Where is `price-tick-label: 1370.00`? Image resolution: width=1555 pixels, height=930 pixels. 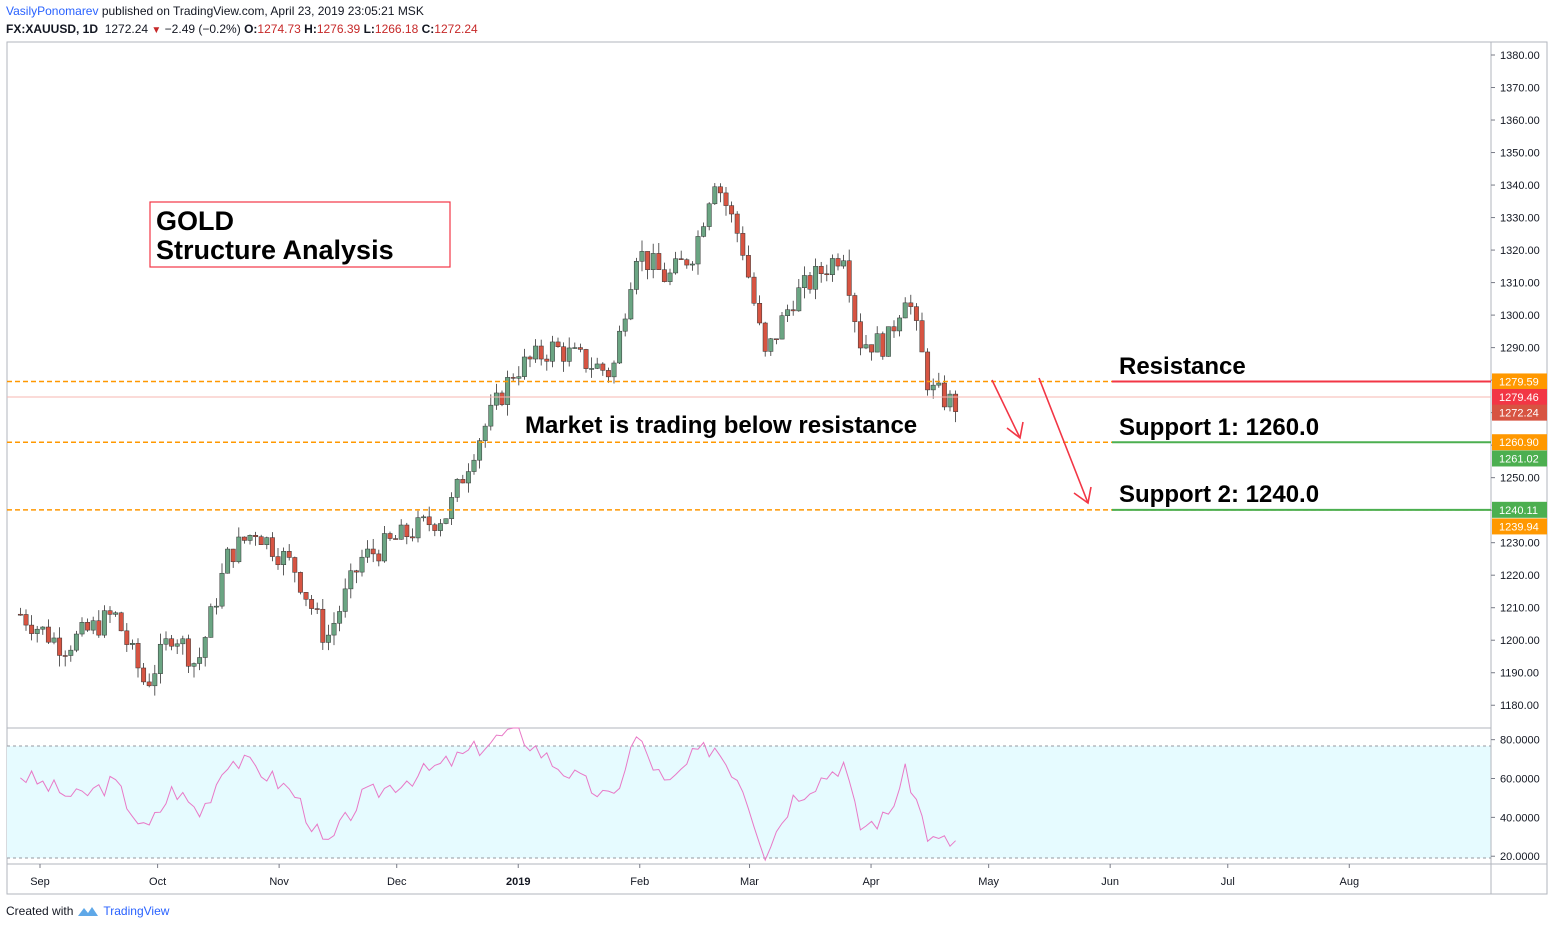
price-tick-label: 1370.00 is located at coordinates (1520, 89).